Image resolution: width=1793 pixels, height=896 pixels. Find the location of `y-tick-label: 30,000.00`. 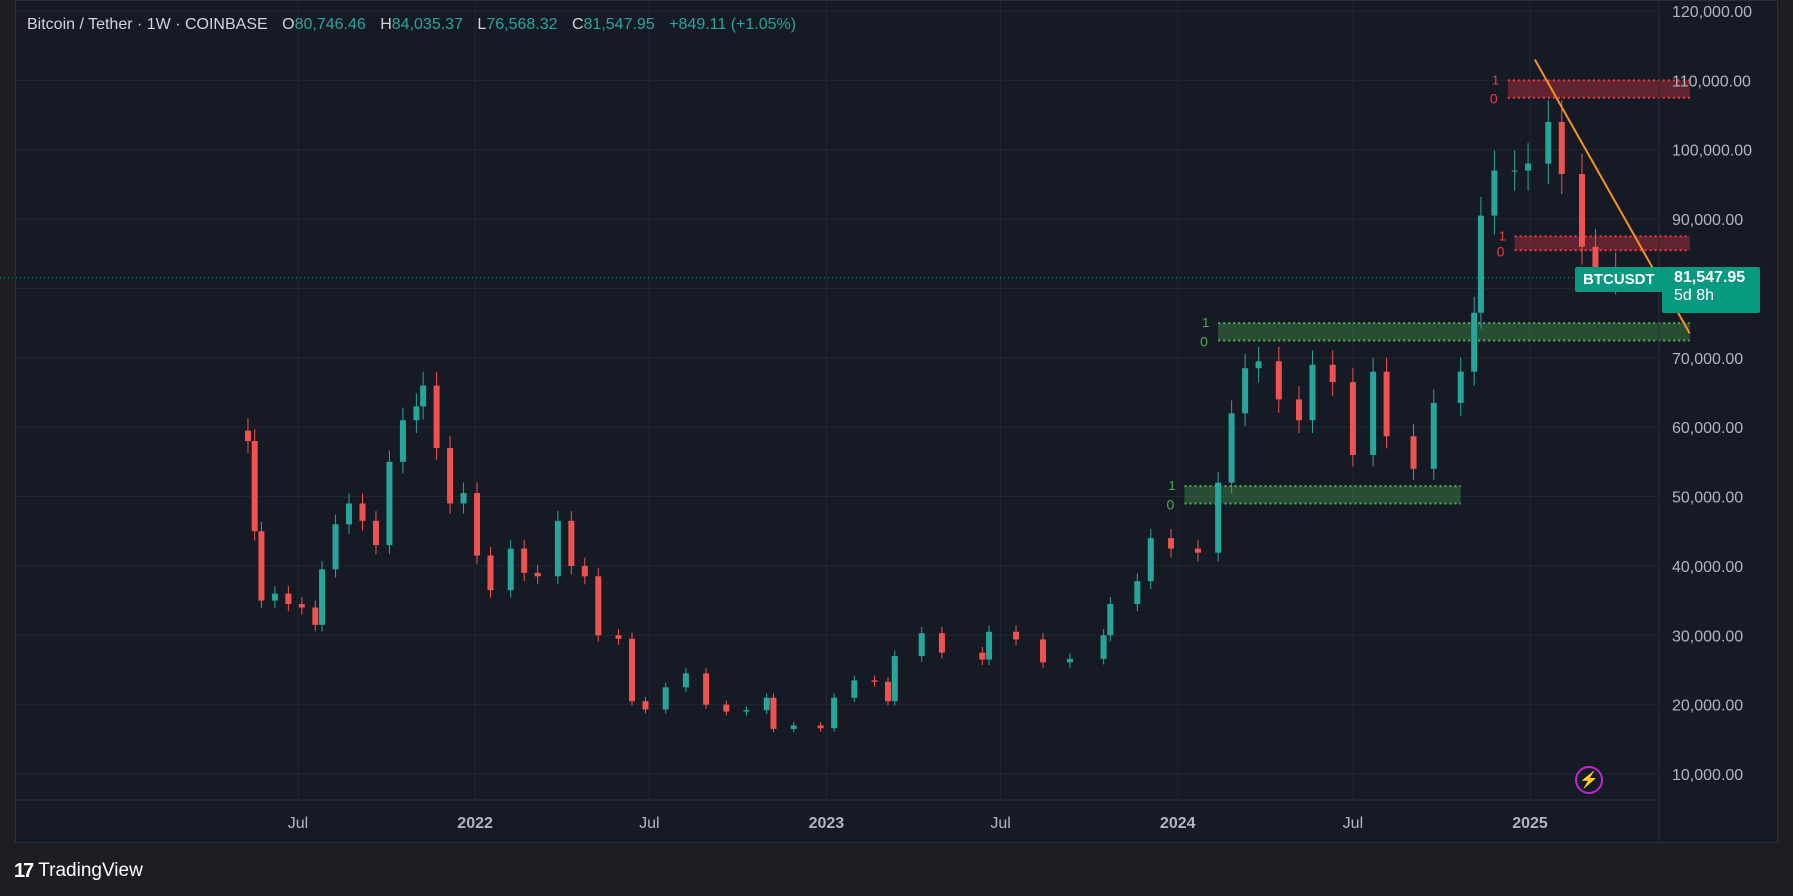

y-tick-label: 30,000.00 is located at coordinates (1707, 636).